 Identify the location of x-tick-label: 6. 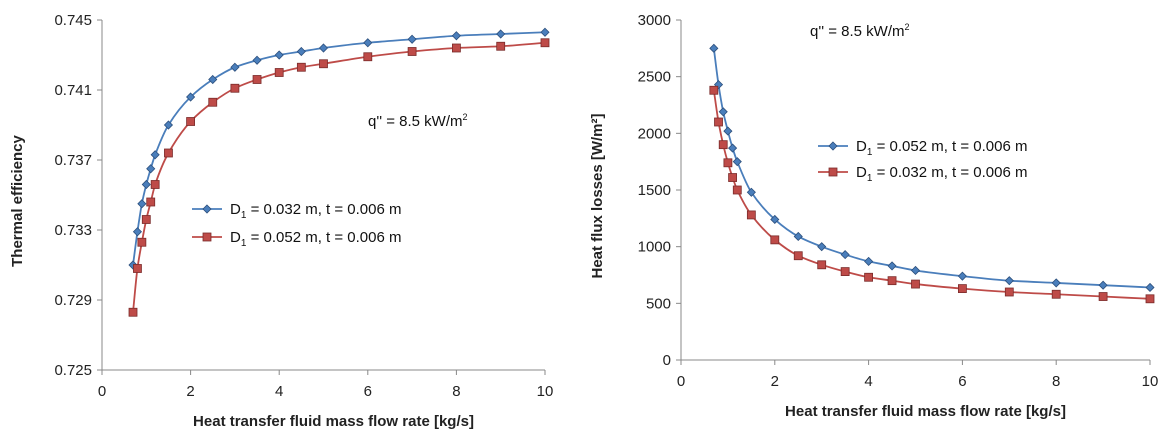
(368, 391).